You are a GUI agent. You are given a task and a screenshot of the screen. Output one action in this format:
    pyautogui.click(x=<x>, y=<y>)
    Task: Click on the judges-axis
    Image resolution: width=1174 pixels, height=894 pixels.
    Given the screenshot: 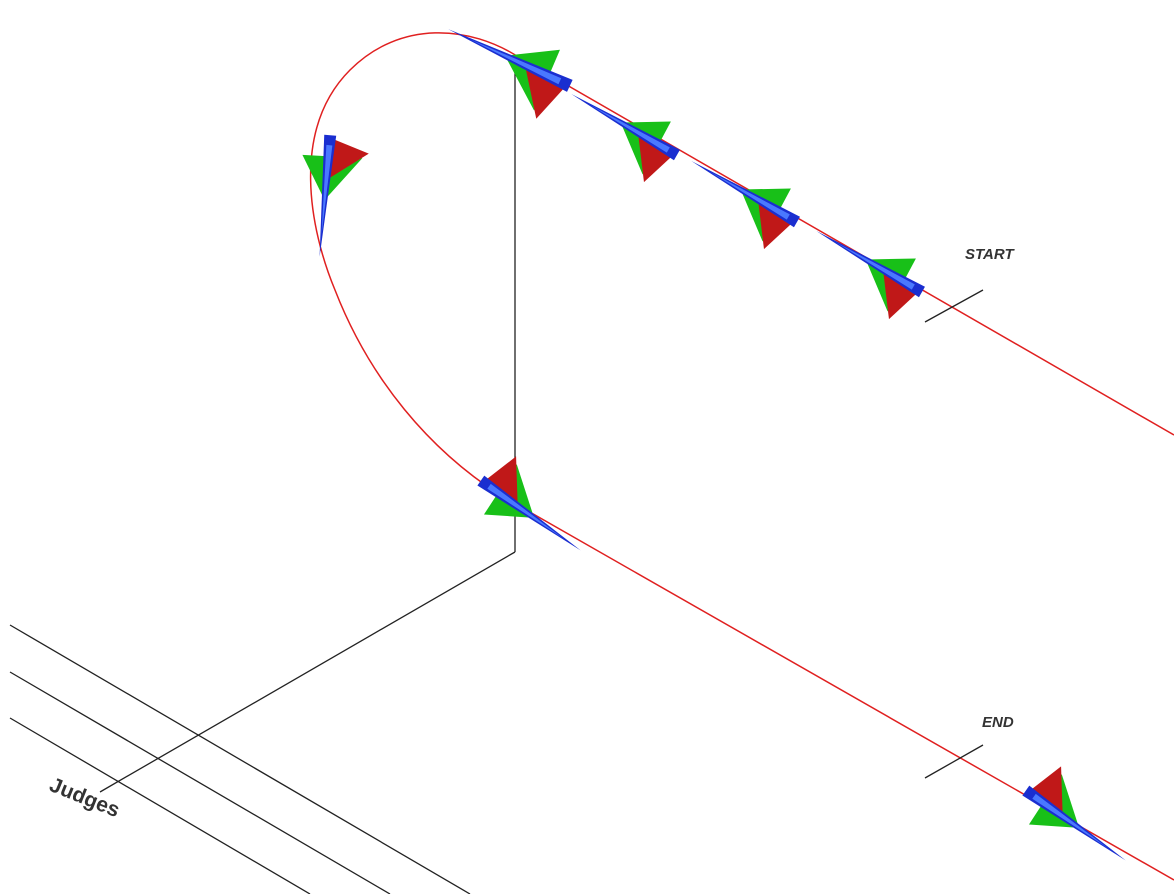 What is the action you would take?
    pyautogui.click(x=307, y=672)
    